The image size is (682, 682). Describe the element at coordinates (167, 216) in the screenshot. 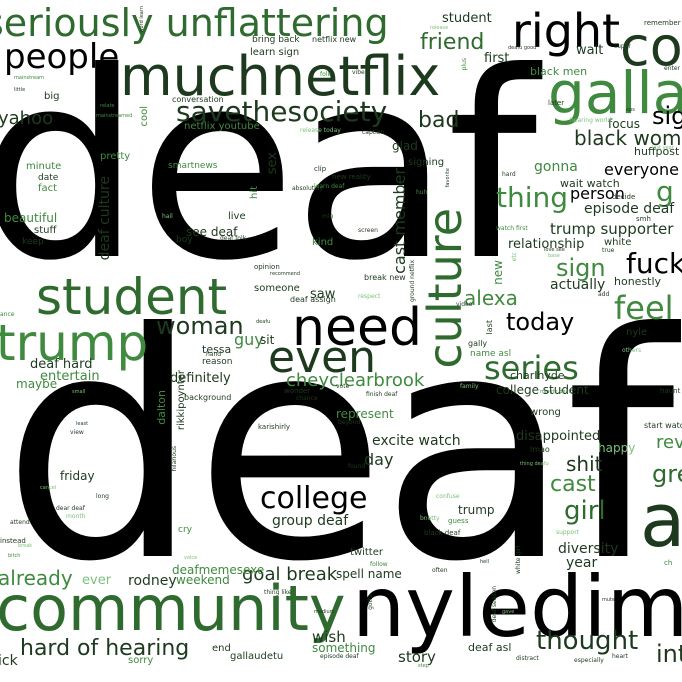

I see `word-hail: hail` at that location.